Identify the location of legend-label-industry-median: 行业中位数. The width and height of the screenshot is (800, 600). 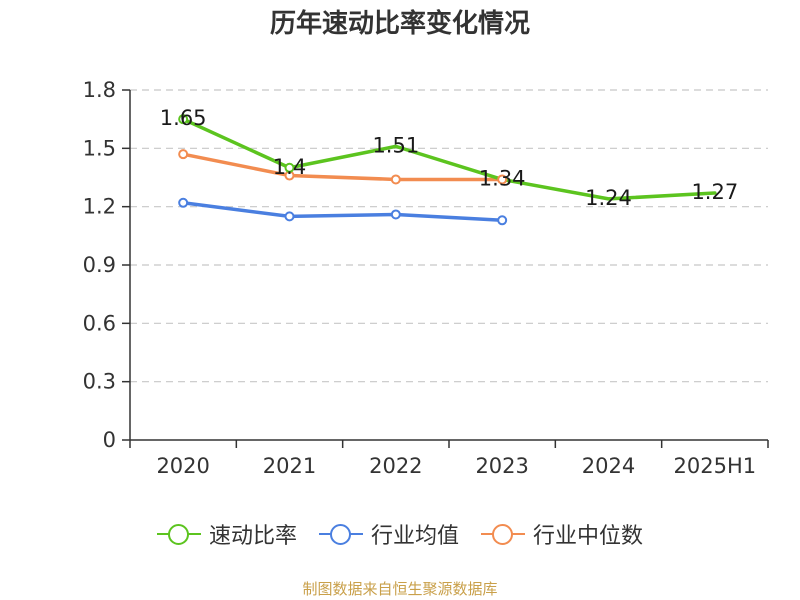
(588, 536).